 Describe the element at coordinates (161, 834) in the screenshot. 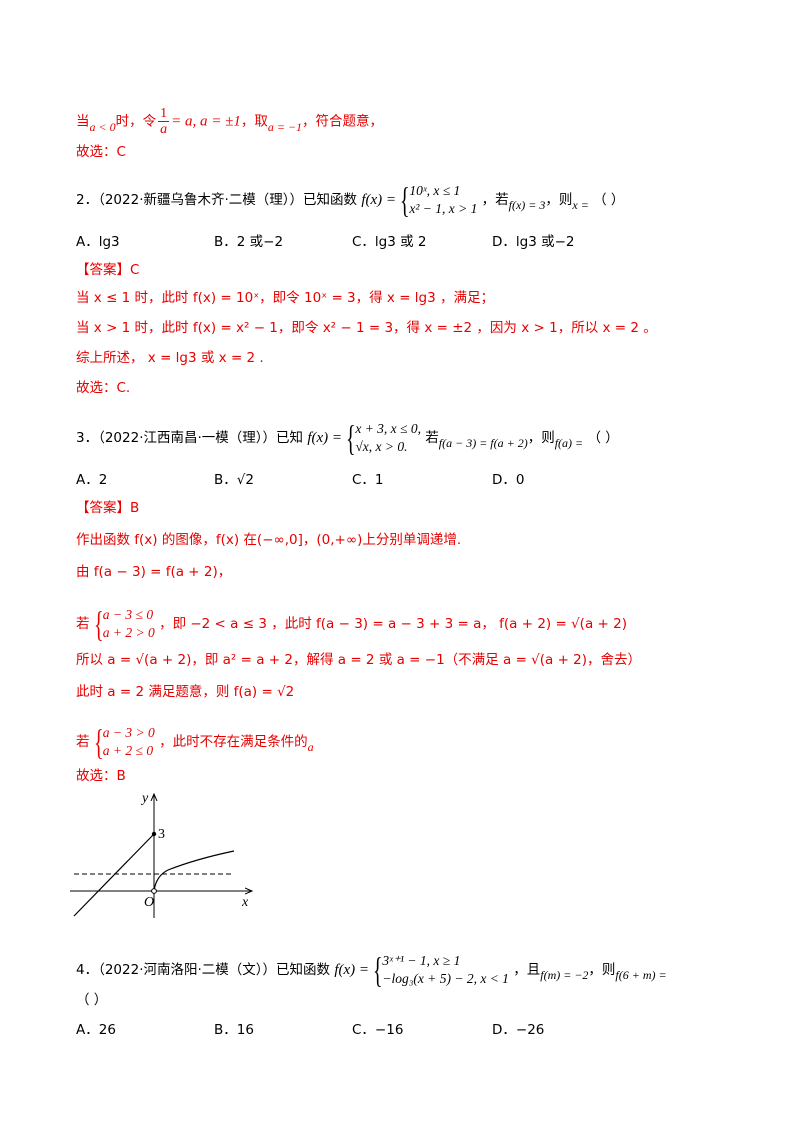

I see `y3-label: 3` at that location.